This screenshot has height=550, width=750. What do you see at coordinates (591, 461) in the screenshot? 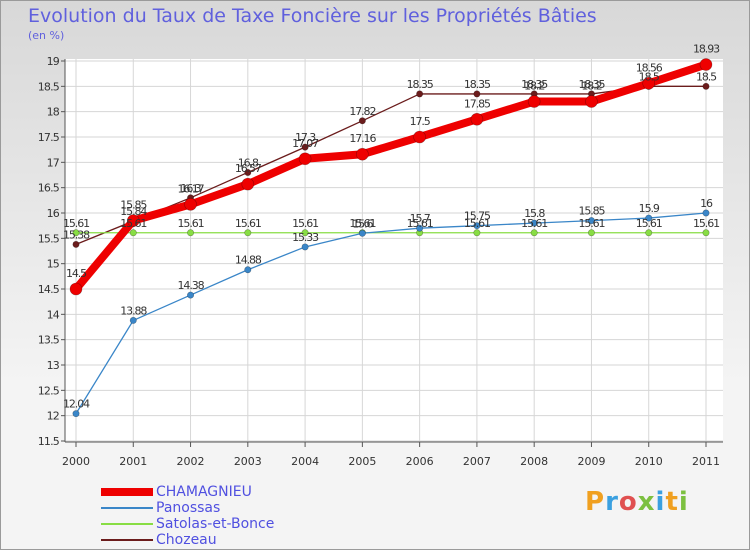
I see `x-tick-label: 2009` at bounding box center [591, 461].